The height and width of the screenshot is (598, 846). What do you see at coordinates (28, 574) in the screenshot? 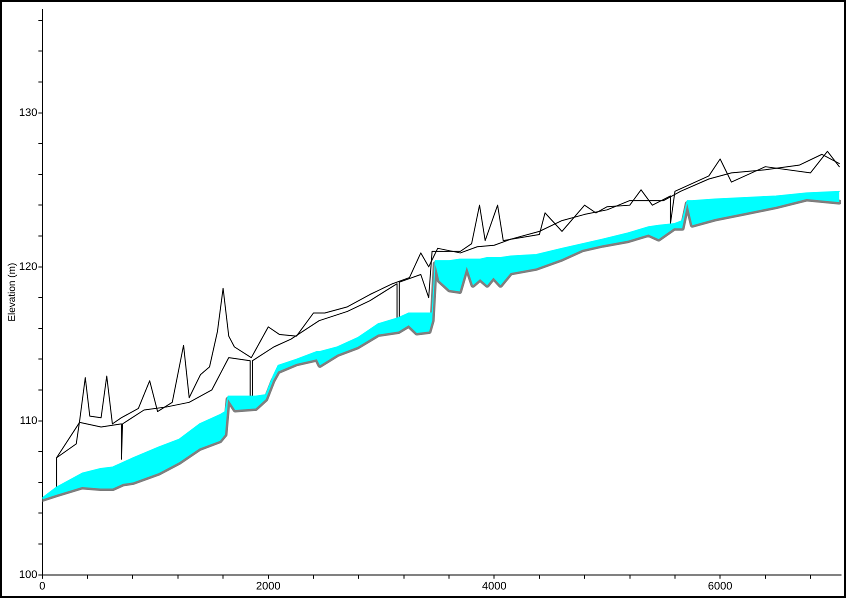
I see `y-tick-label: 100` at bounding box center [28, 574].